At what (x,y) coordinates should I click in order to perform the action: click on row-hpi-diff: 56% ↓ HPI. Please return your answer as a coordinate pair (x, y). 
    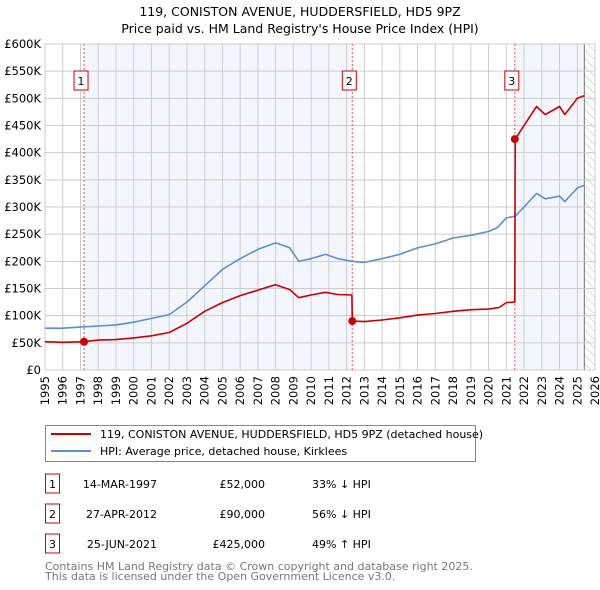
    Looking at the image, I should click on (341, 514).